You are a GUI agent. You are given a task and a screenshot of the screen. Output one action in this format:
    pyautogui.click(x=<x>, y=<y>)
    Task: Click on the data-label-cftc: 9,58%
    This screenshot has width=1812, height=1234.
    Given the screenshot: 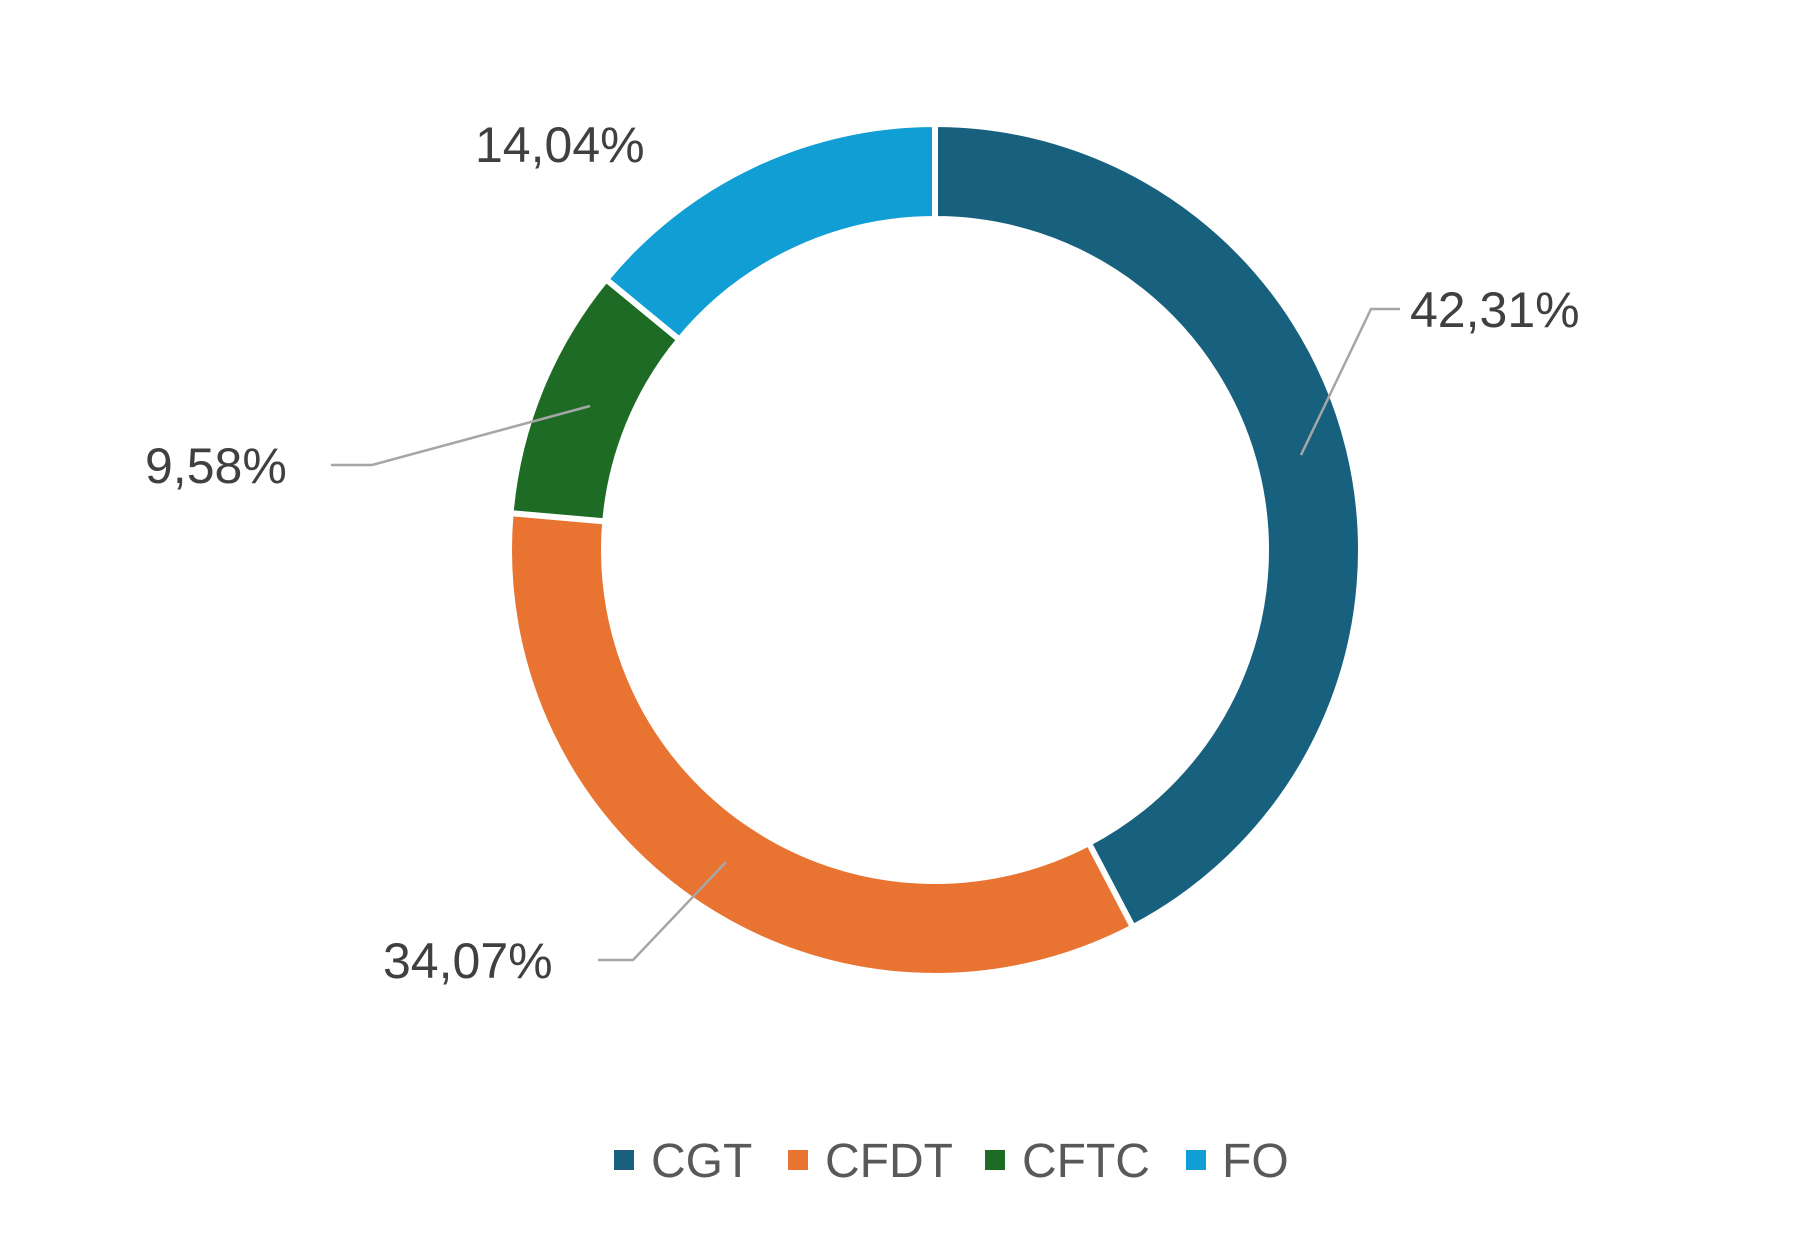 What is the action you would take?
    pyautogui.click(x=216, y=466)
    